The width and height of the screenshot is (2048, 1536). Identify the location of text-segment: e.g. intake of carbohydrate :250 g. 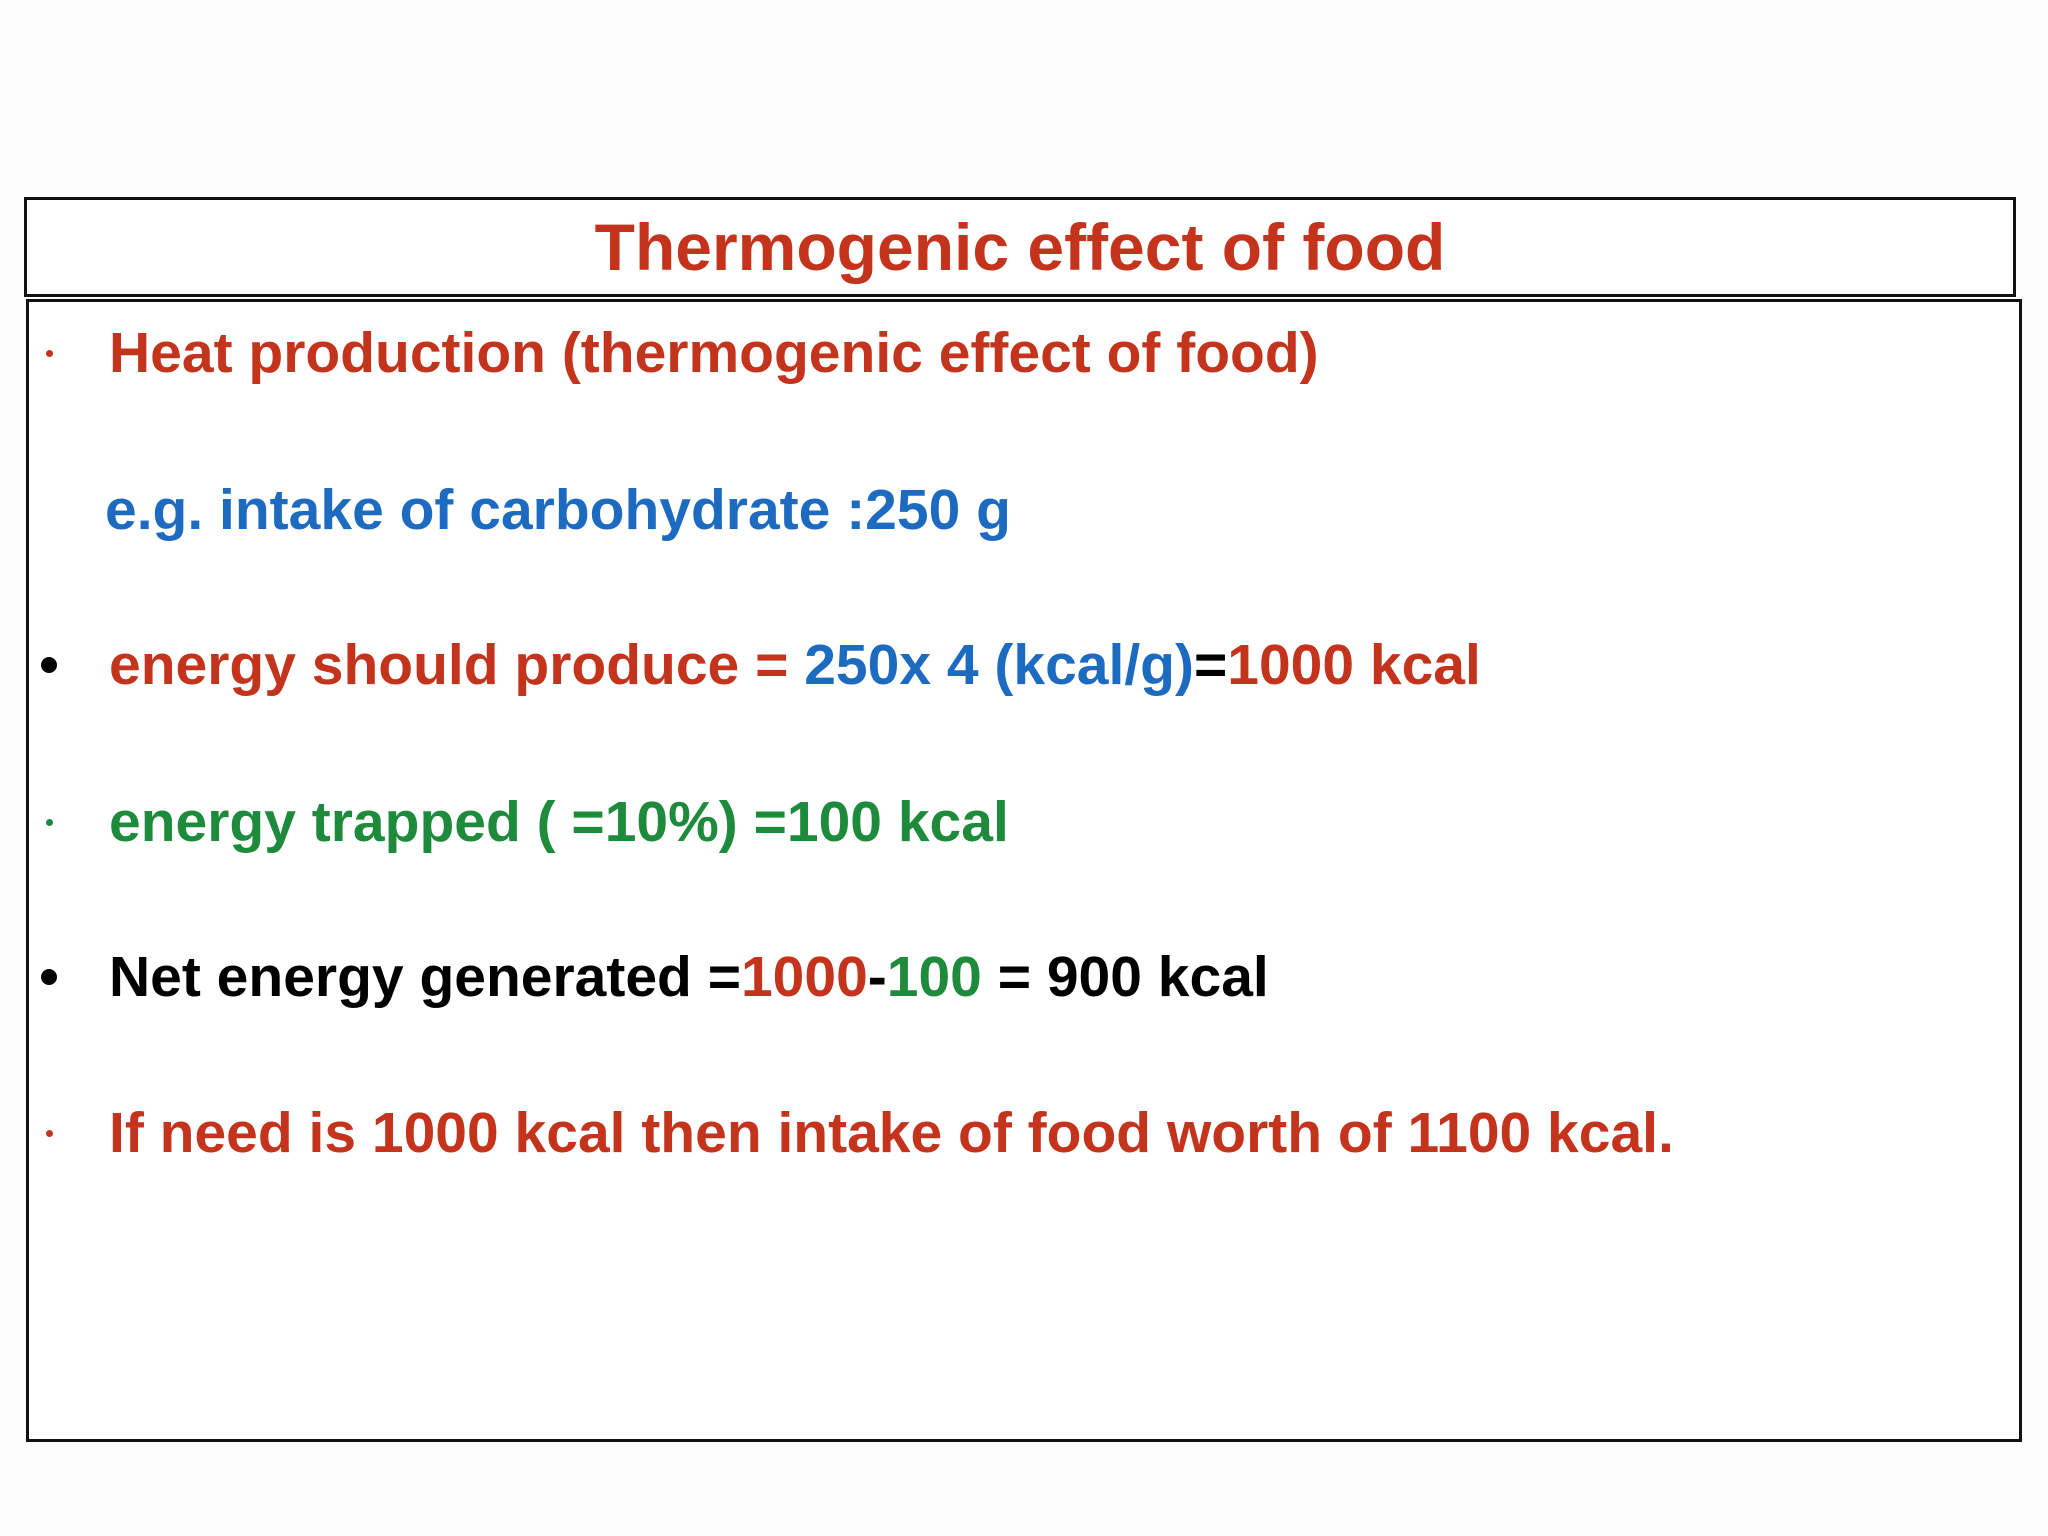
(558, 510).